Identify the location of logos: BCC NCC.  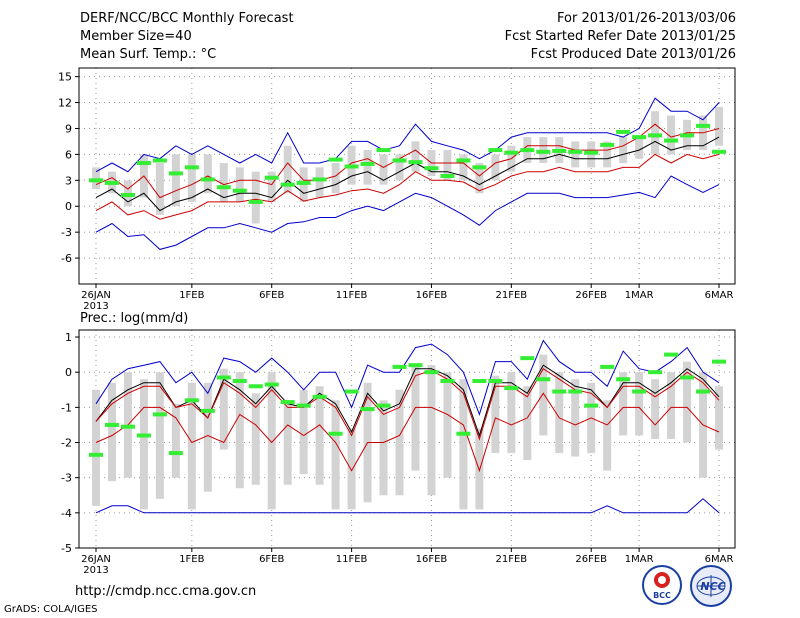
(687, 586).